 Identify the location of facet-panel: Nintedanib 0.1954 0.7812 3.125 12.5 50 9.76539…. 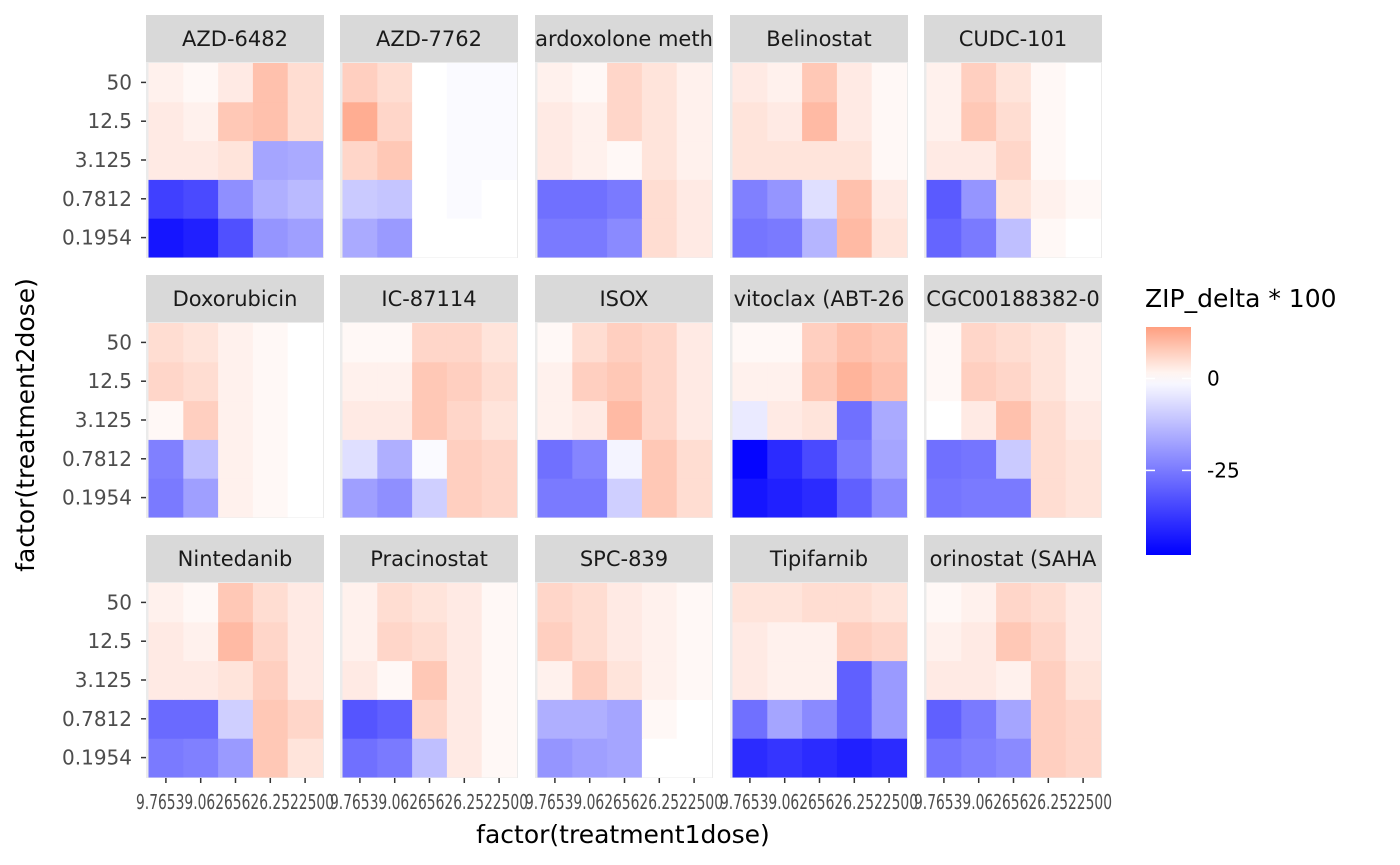
(198, 674).